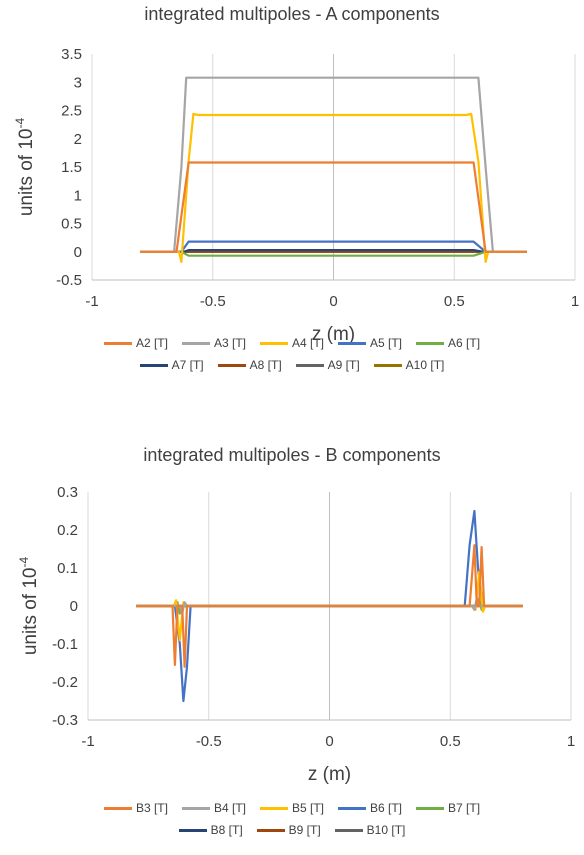  I want to click on legend-row: A2 [T] A3 [T] A4 [T] A5 [T] A6 [T], so click(292, 343).